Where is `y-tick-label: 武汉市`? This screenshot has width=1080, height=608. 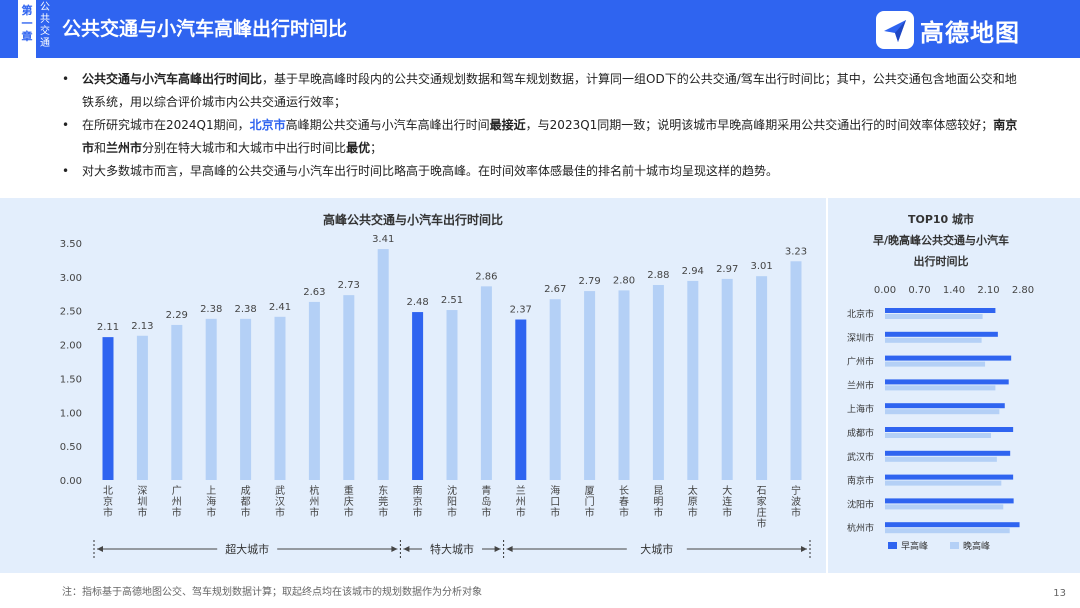 y-tick-label: 武汉市 is located at coordinates (860, 457).